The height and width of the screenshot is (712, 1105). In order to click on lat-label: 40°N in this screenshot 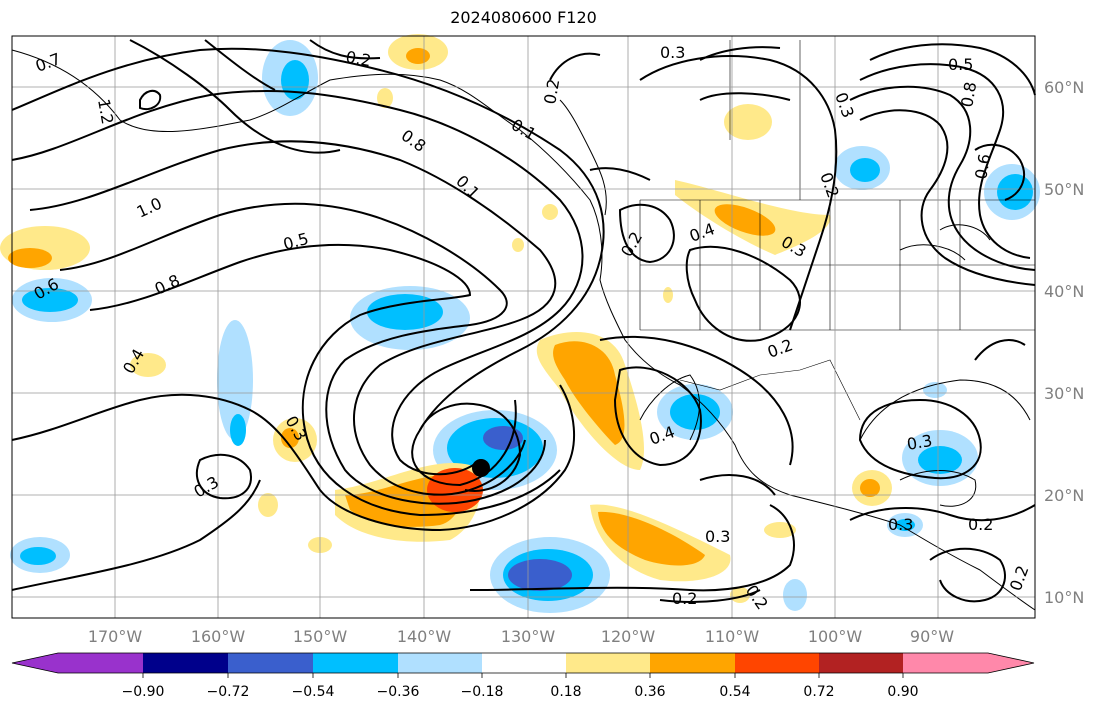, I will do `click(1064, 291)`.